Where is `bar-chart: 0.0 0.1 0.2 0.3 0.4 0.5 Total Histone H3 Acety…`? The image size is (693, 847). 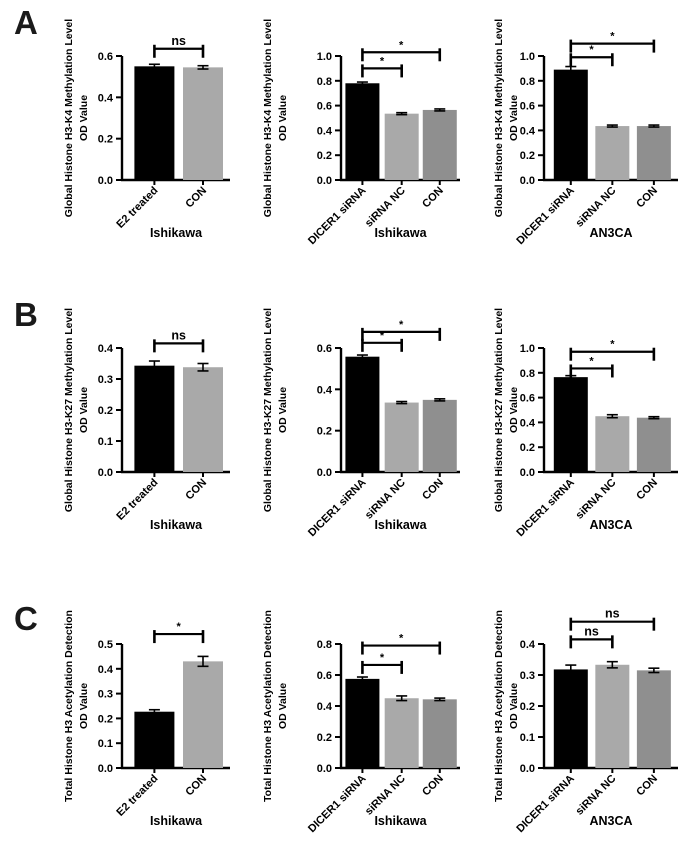 bar-chart: 0.0 0.1 0.2 0.3 0.4 0.5 Total Histone H3 Acety… is located at coordinates (146, 719).